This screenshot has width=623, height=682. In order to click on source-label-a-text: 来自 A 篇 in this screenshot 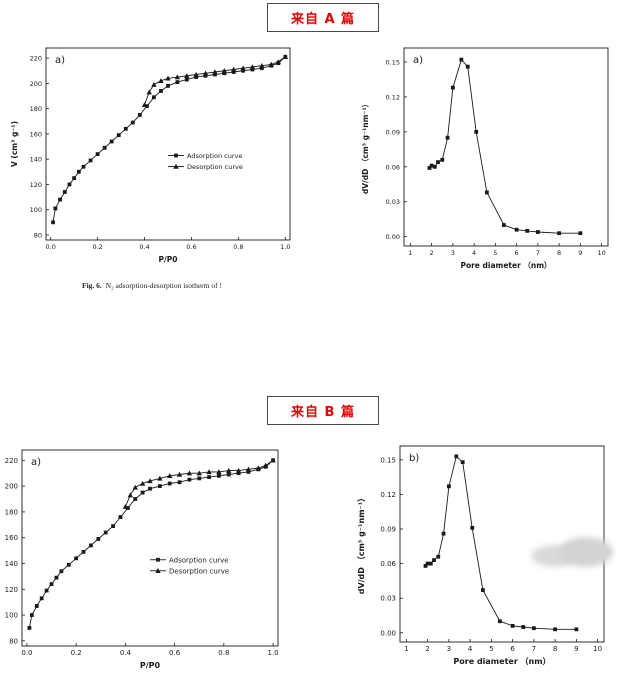, I will do `click(323, 19)`.